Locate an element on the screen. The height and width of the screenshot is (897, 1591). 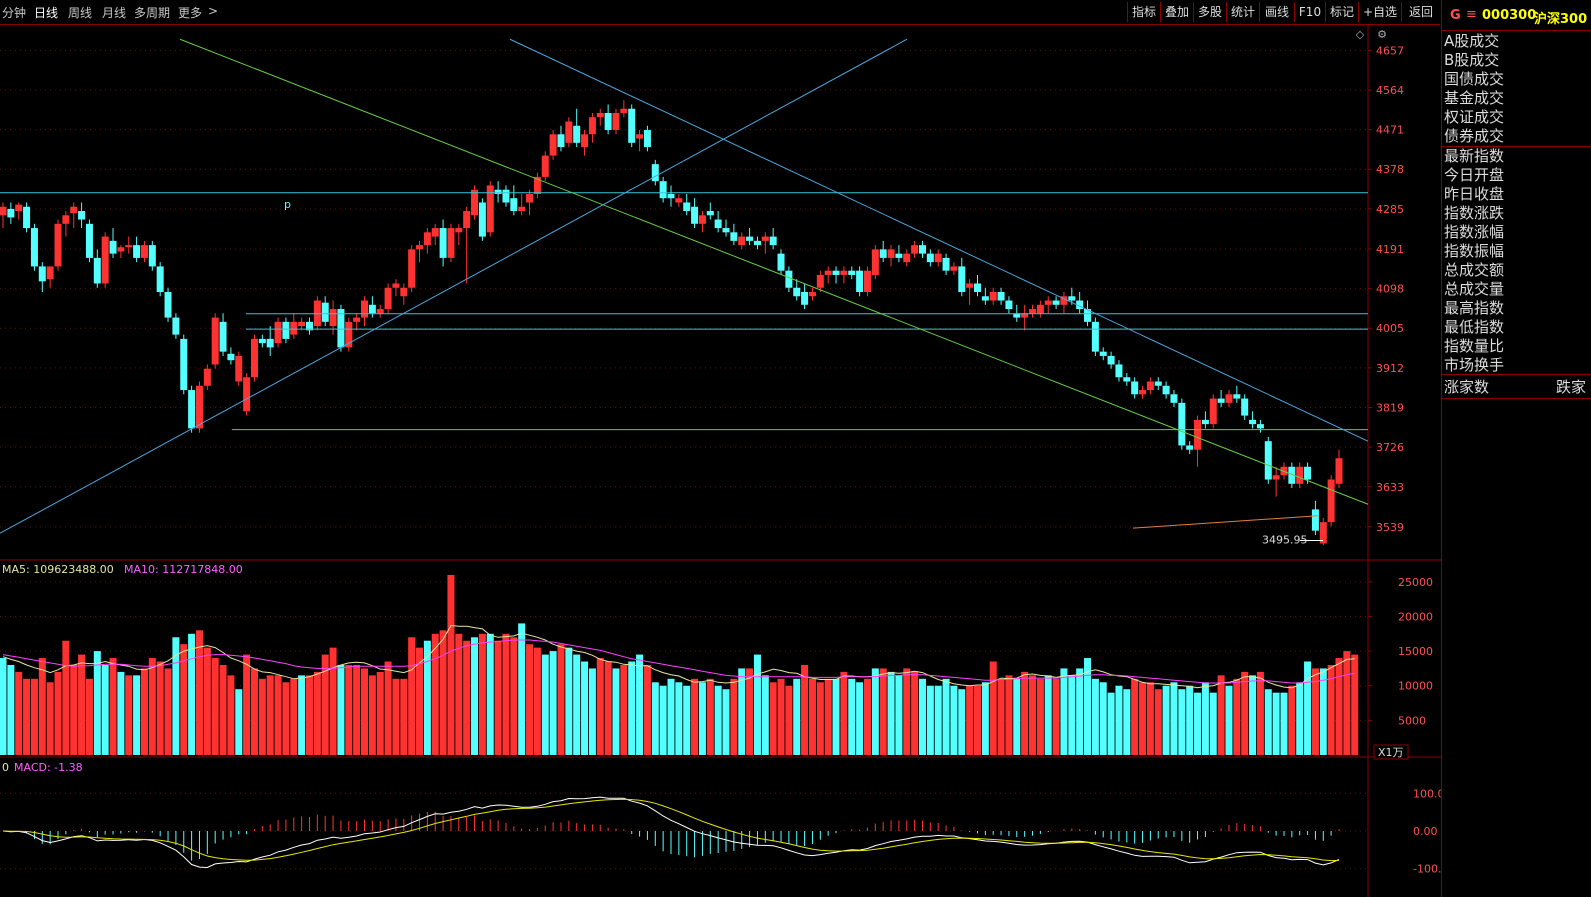
menu-icon: ≡ is located at coordinates (1471, 14).